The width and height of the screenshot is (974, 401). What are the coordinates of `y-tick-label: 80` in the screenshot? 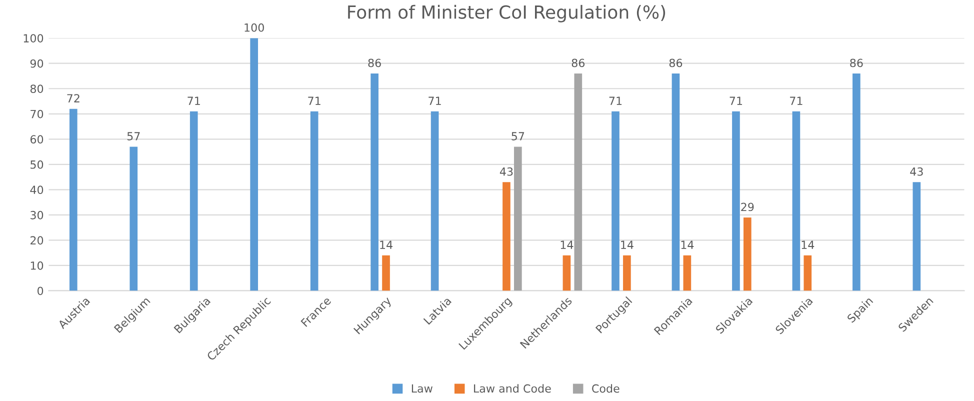 It's located at (37, 88).